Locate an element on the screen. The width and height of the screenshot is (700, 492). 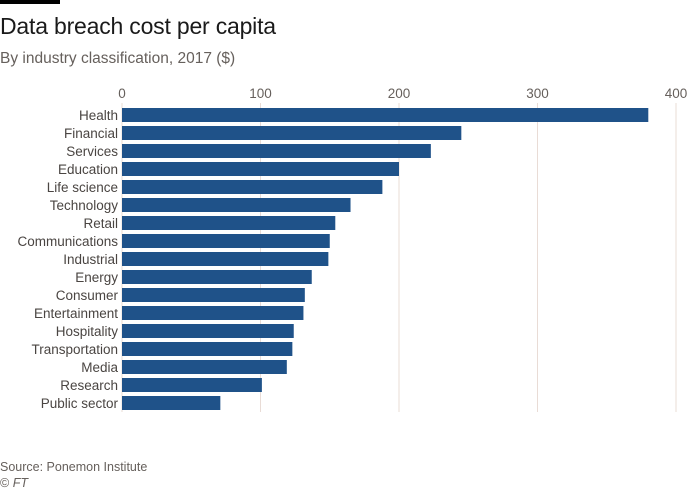
bar-technology is located at coordinates (236, 205).